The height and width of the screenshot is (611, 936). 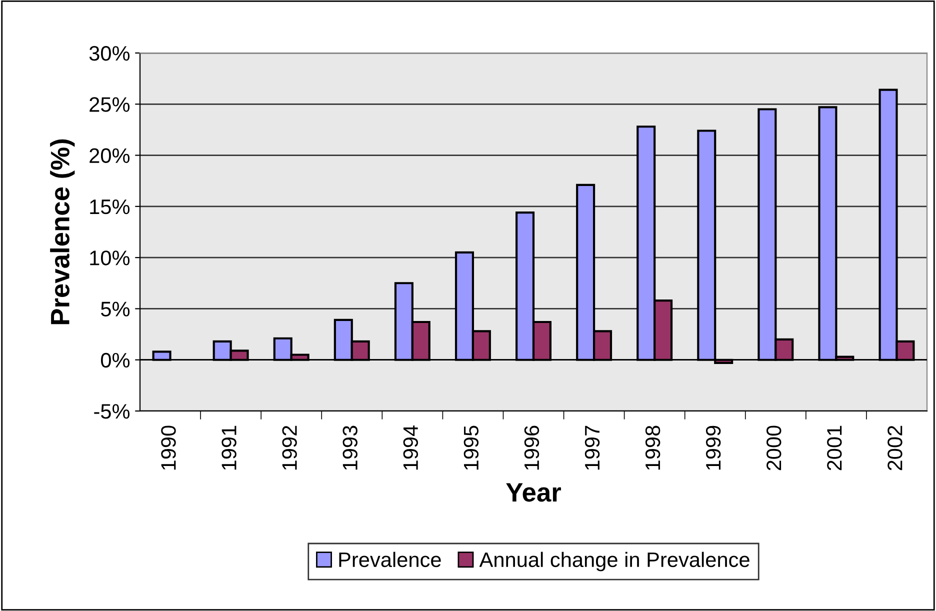 What do you see at coordinates (895, 448) in the screenshot?
I see `x-tick-label: 2002` at bounding box center [895, 448].